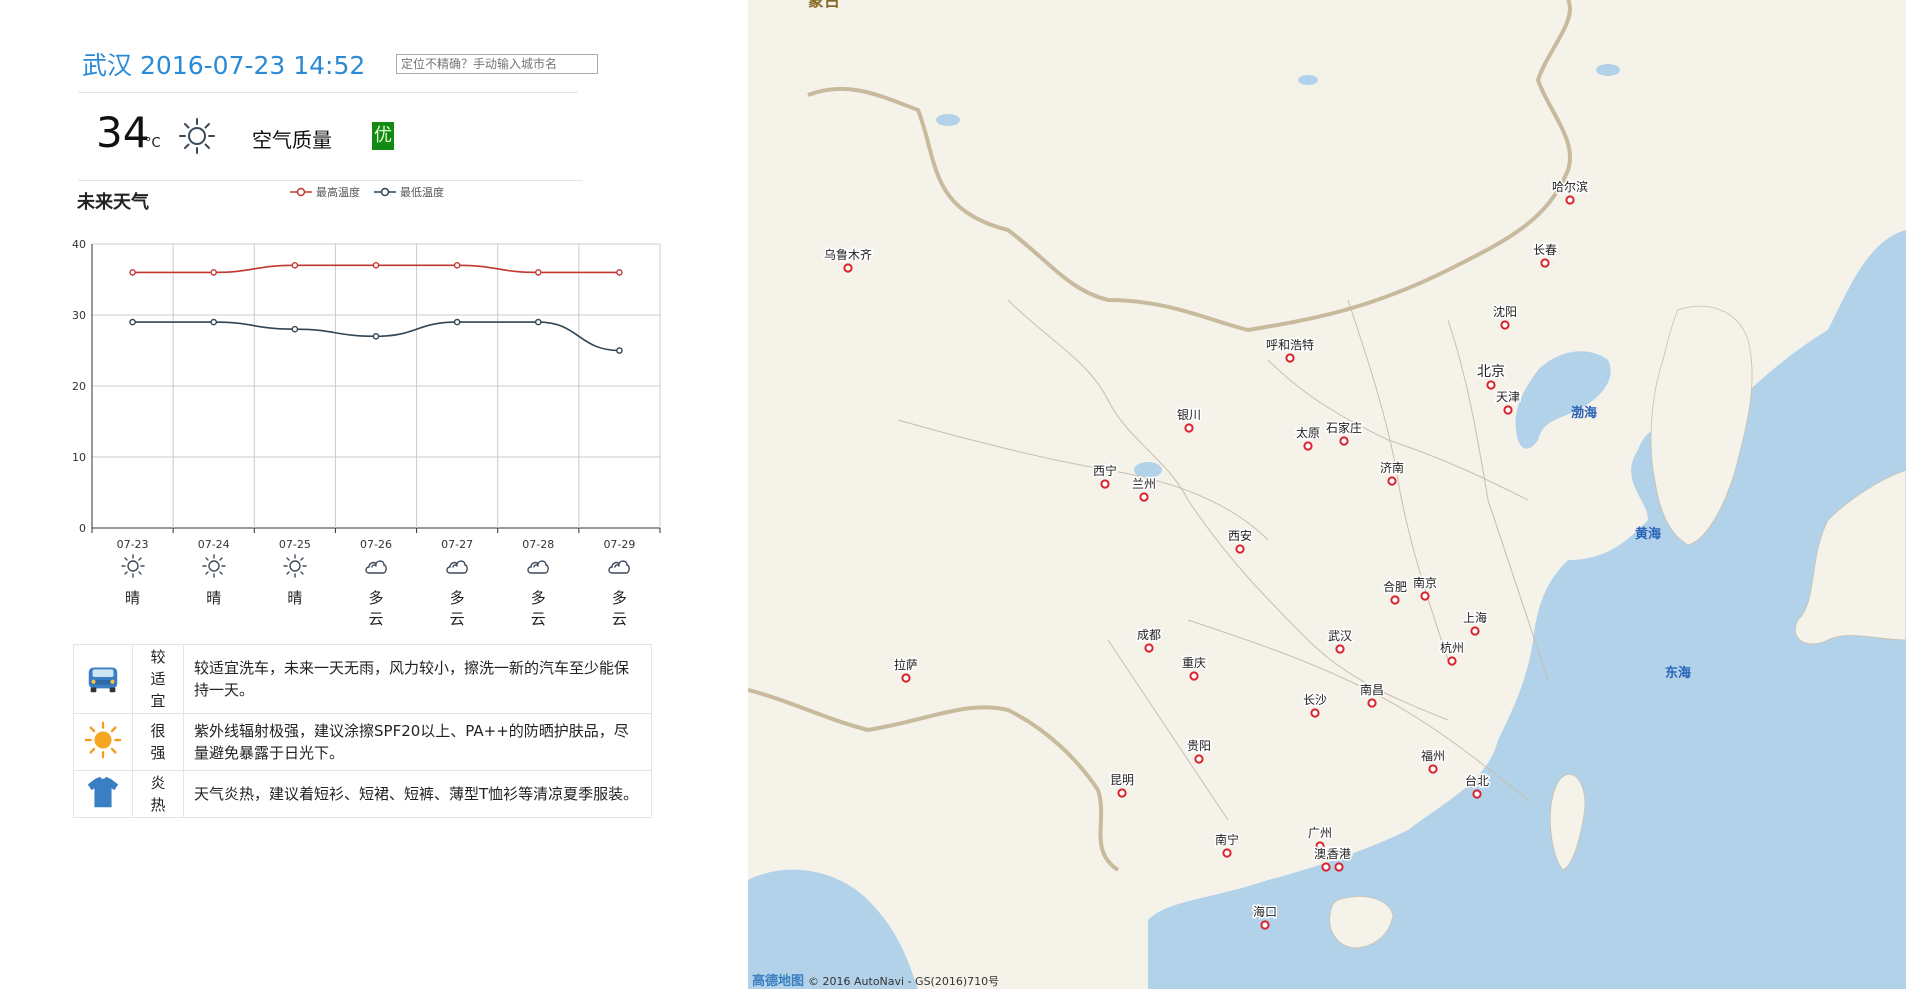  I want to click on city-label: 昆明, so click(1122, 780).